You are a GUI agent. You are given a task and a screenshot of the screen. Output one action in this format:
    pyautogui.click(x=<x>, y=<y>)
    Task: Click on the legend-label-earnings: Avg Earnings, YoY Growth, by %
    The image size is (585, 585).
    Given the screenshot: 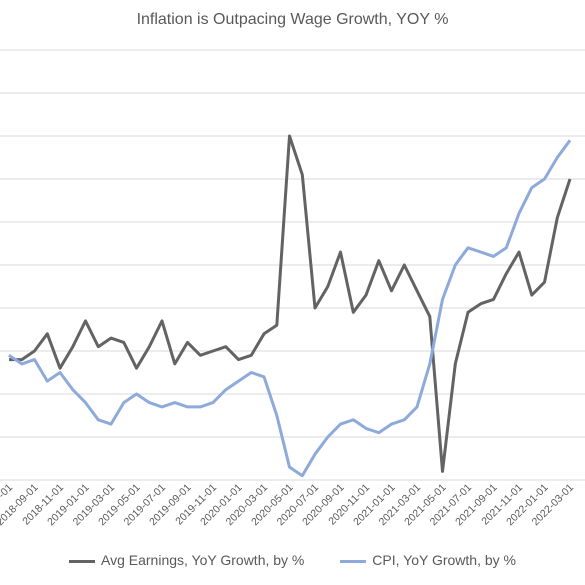 What is the action you would take?
    pyautogui.click(x=203, y=560)
    